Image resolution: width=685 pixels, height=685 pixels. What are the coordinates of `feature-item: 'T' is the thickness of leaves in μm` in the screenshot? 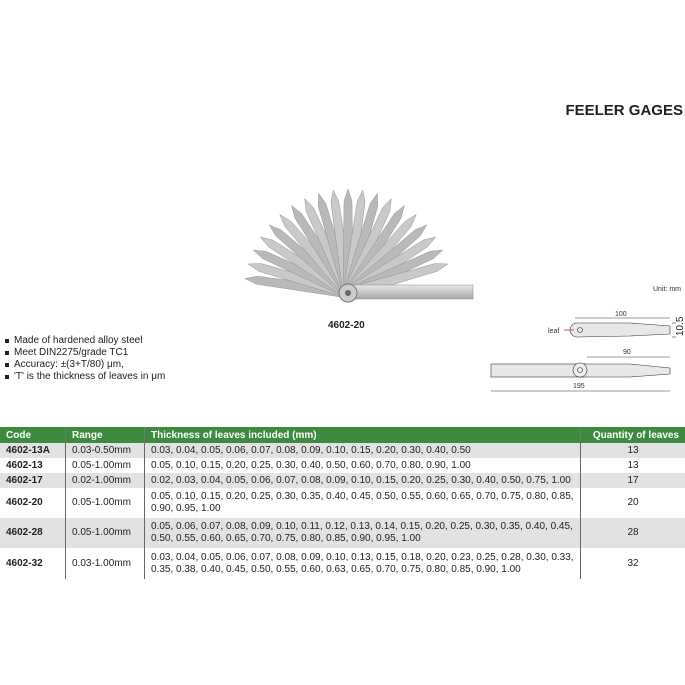 It's located at (84, 377).